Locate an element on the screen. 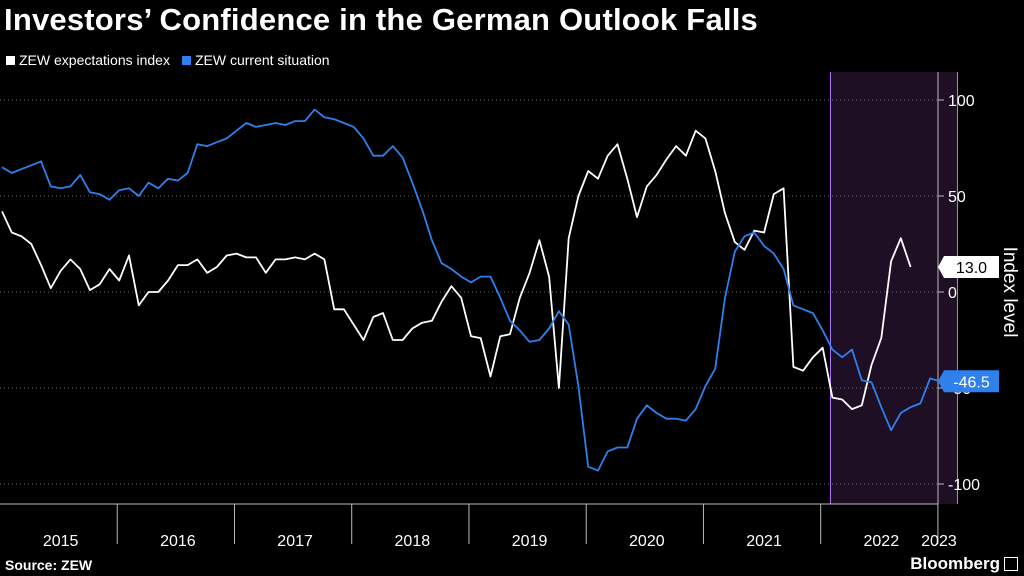 The width and height of the screenshot is (1024, 576). legend-item-expectations: ZEW expectations index is located at coordinates (88, 60).